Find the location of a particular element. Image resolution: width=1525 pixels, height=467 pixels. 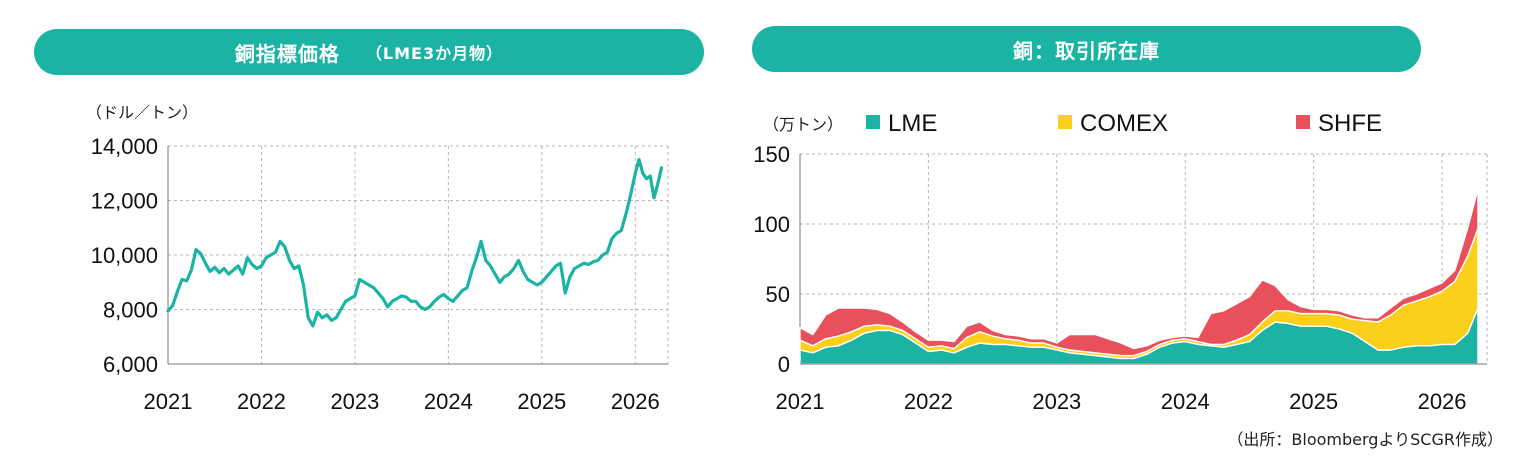

y-tick-label: 100 is located at coordinates (771, 224).